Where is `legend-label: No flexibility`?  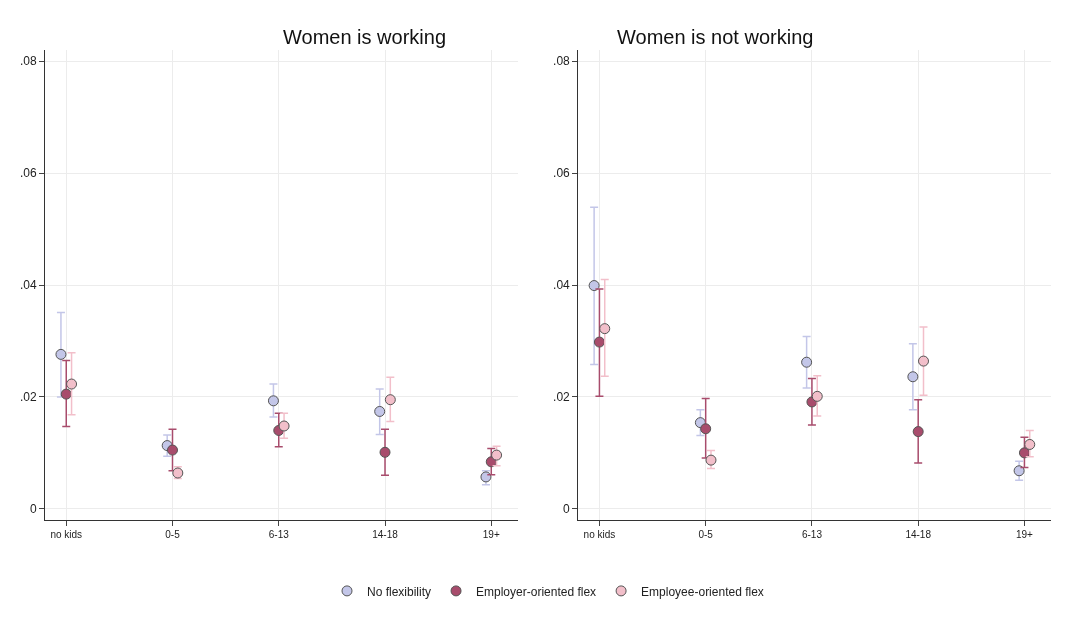 legend-label: No flexibility is located at coordinates (399, 591).